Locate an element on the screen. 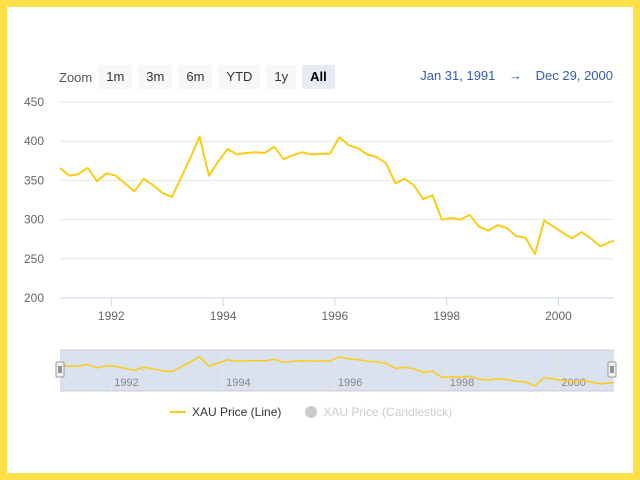 The width and height of the screenshot is (640, 480). navigator-tick-label: 1992 is located at coordinates (126, 383).